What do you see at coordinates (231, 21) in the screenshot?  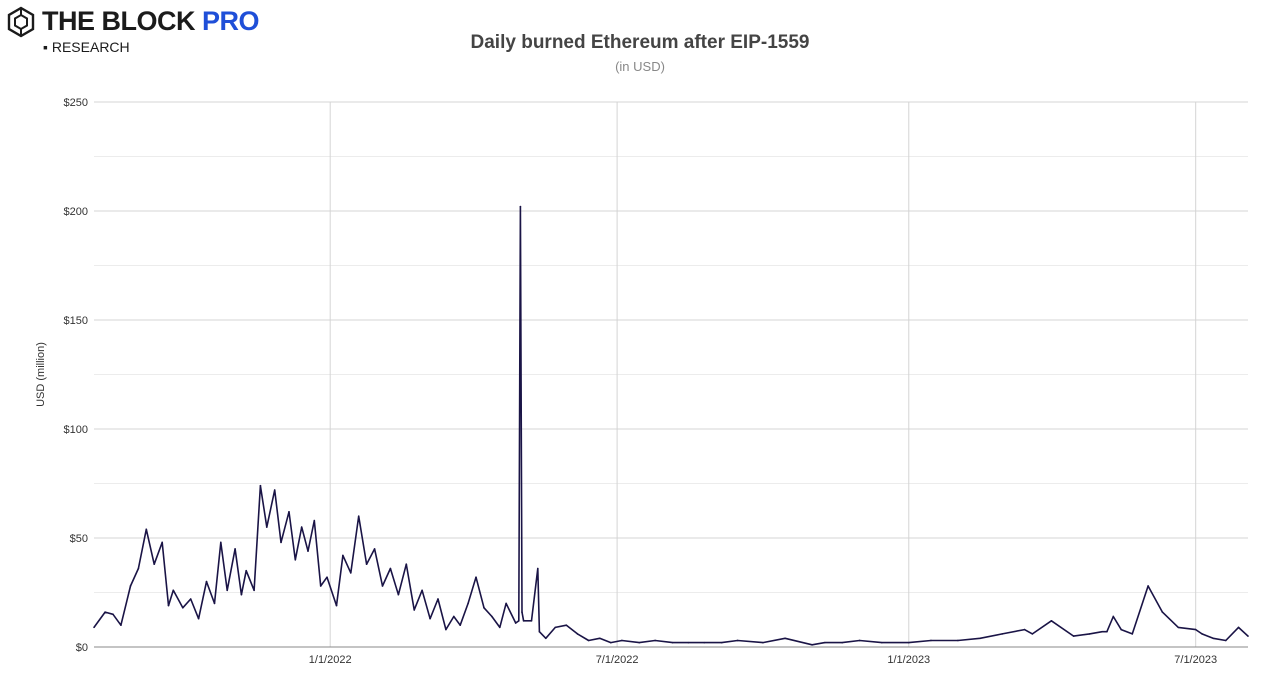 I see `brand-pro: PRO` at bounding box center [231, 21].